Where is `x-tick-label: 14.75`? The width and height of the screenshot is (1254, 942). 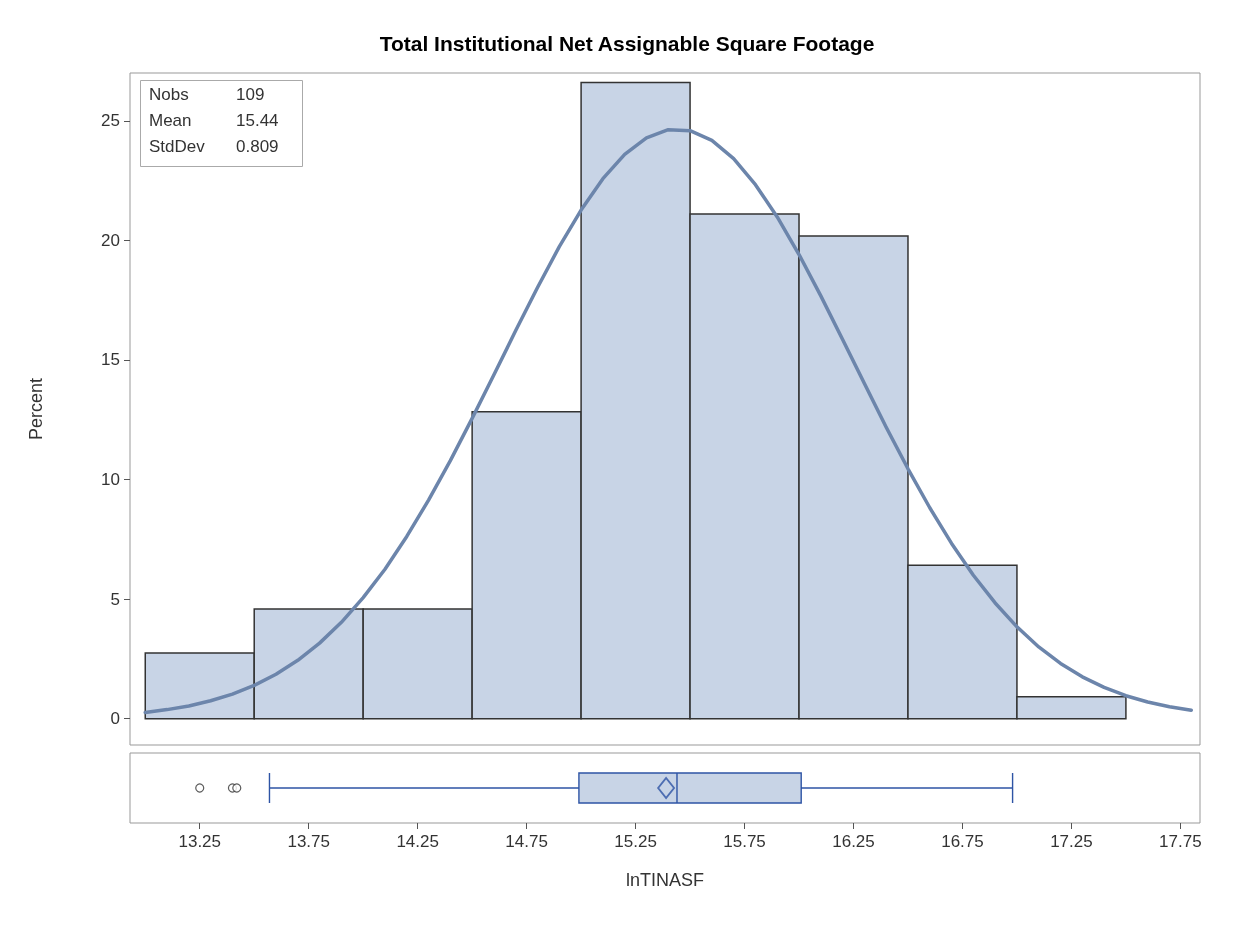
x-tick-label: 14.75 is located at coordinates (526, 841).